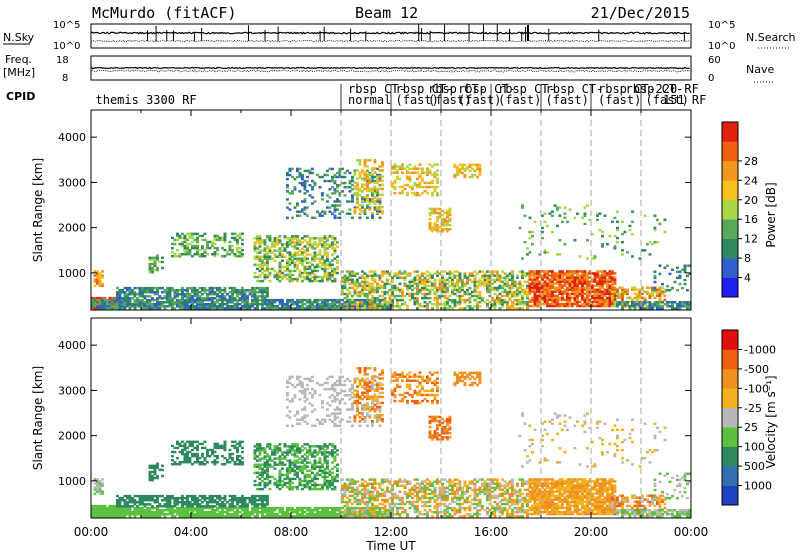 The image size is (800, 554). I want to click on colorbar-tick-label: 100, so click(754, 447).